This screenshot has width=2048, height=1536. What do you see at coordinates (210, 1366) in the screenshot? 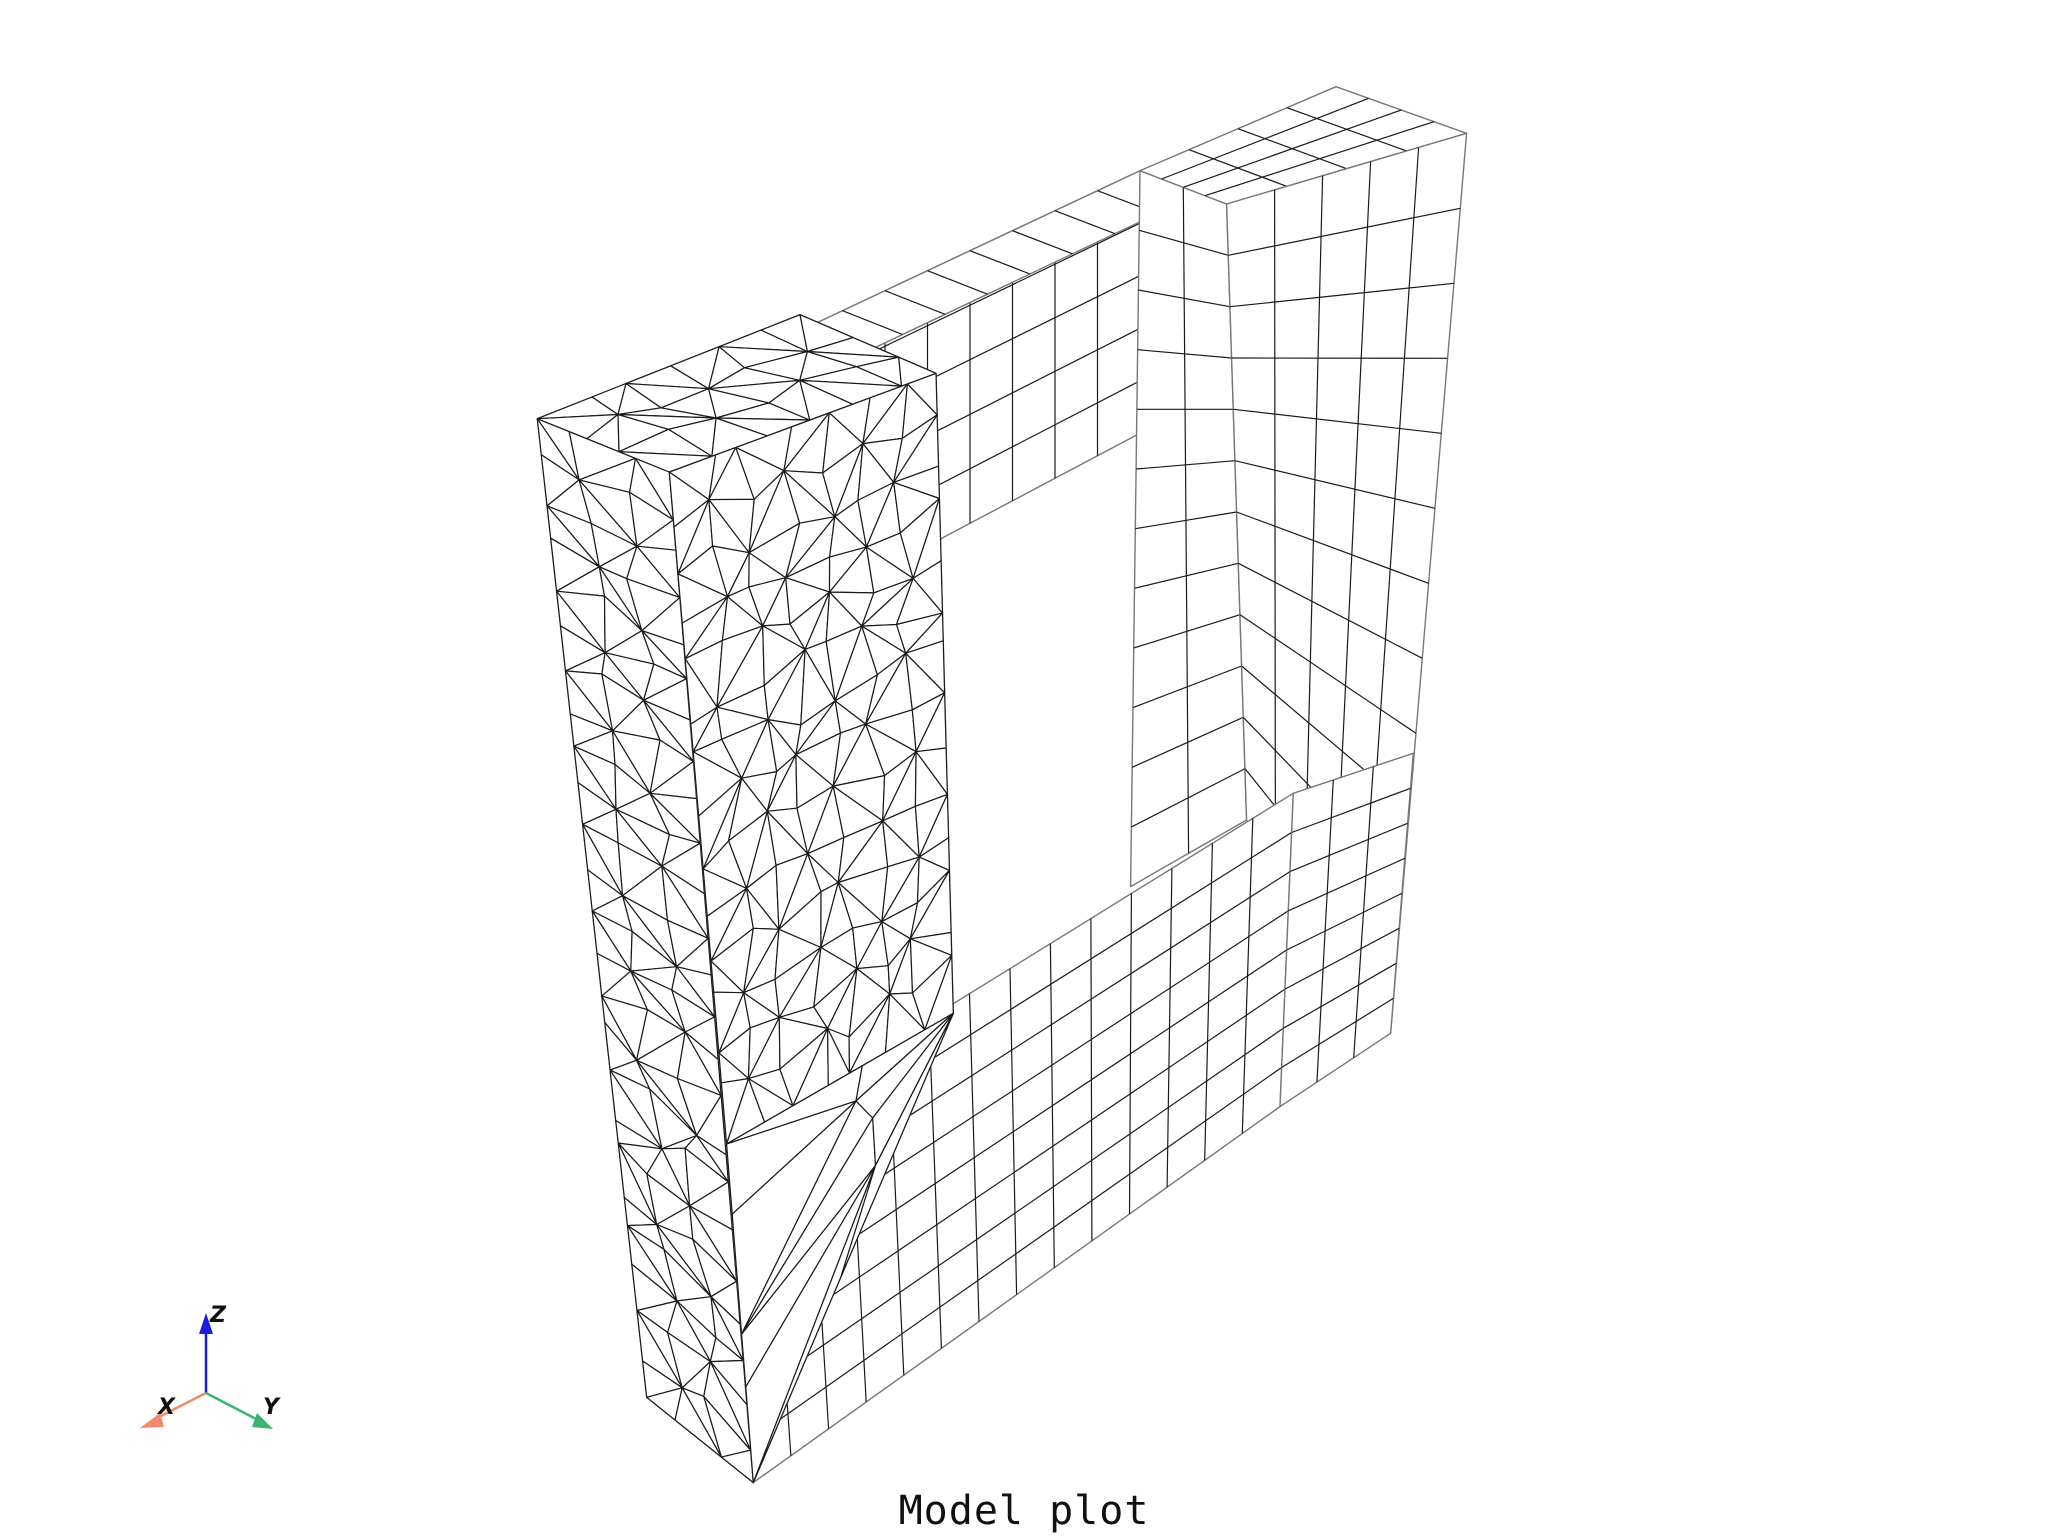
I see `orientation-axes-widget: Z X Y` at bounding box center [210, 1366].